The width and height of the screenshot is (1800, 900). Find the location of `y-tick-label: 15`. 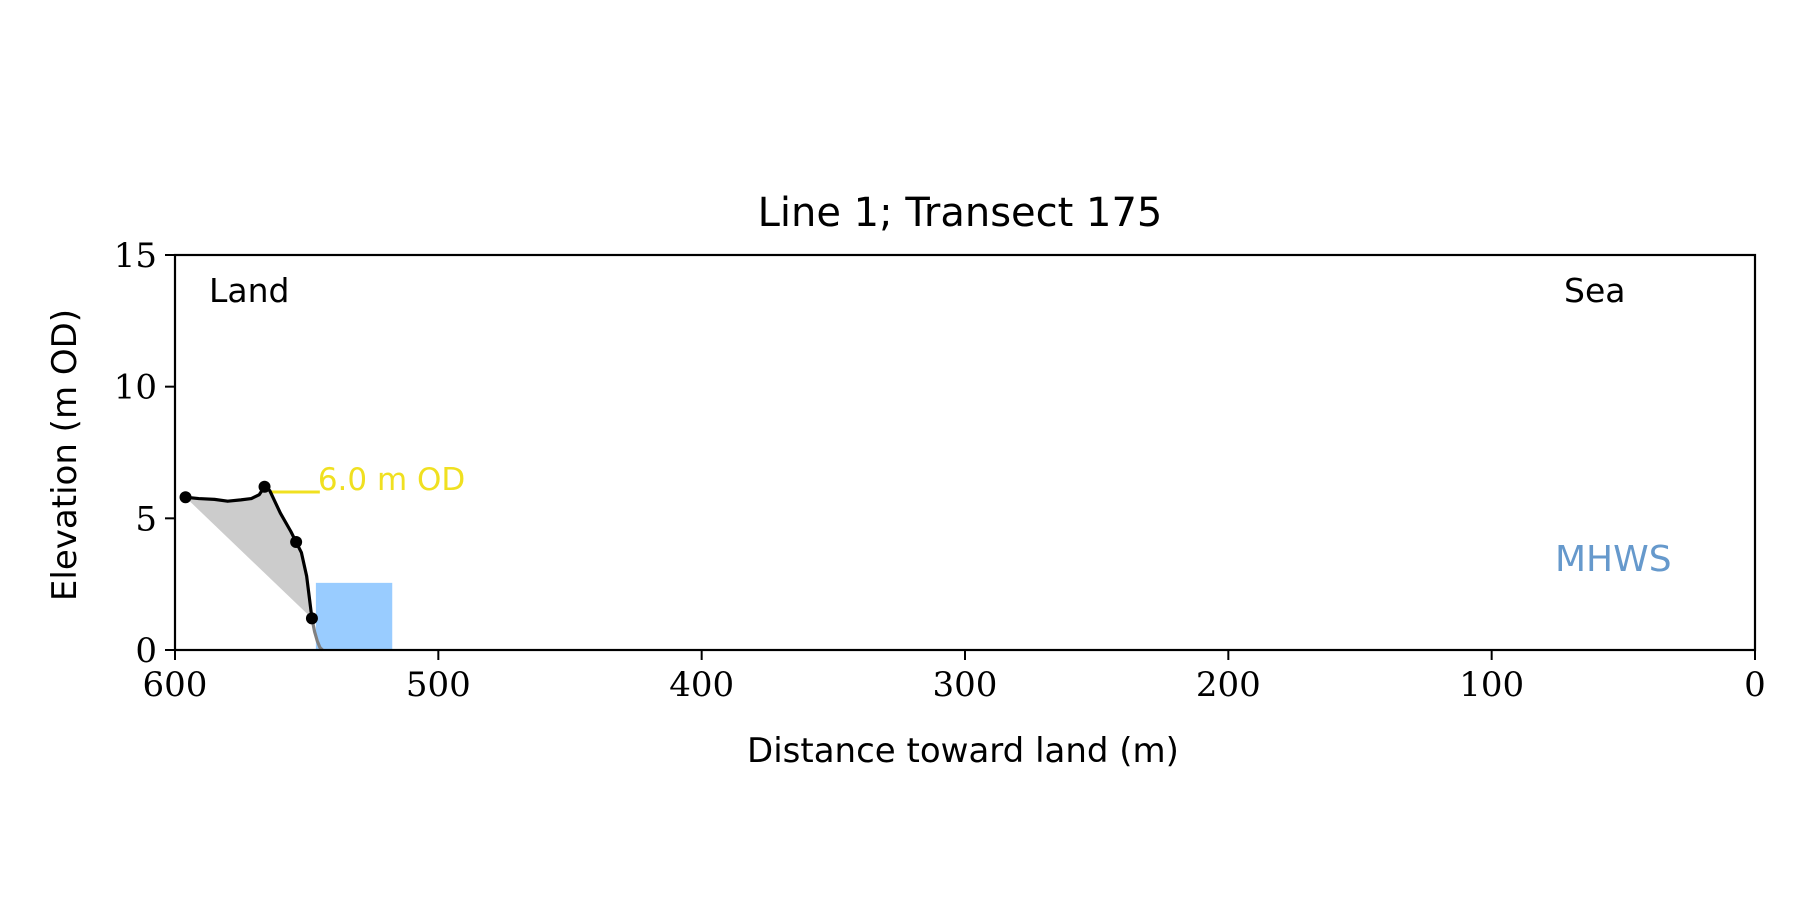

y-tick-label: 15 is located at coordinates (135, 256).